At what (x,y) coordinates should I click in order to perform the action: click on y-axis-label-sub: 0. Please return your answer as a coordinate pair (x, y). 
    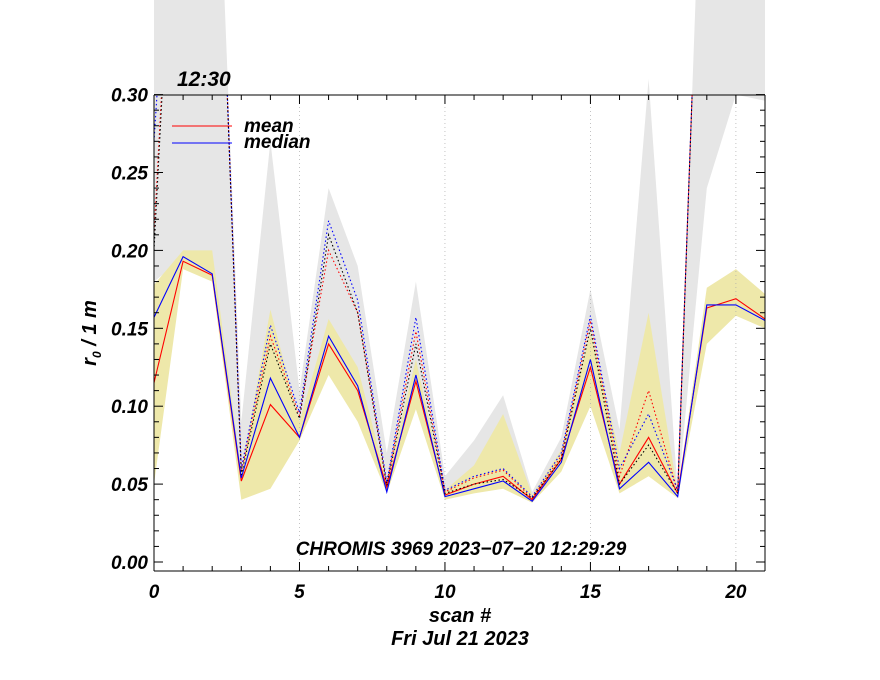
    Looking at the image, I should click on (97, 354).